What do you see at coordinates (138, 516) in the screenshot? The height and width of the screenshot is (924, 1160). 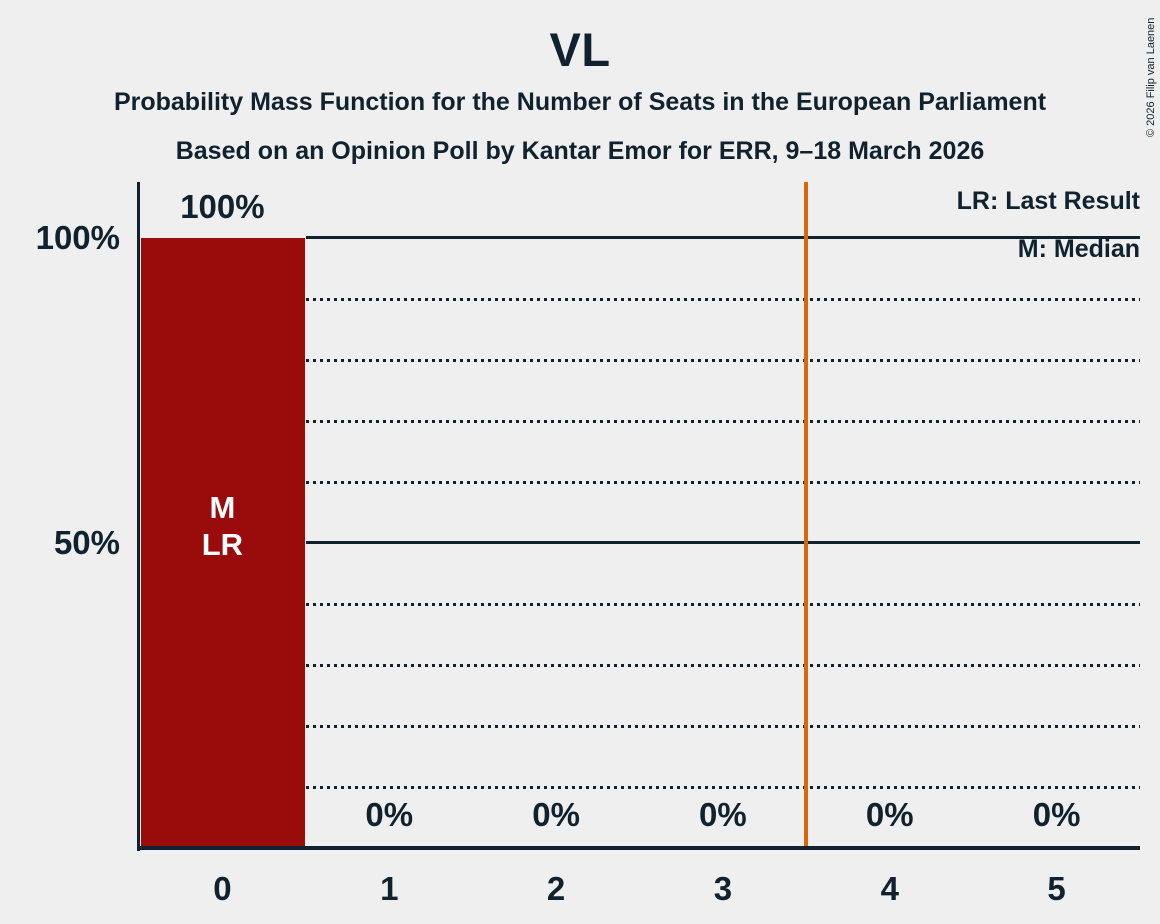 I see `y-axis-line` at bounding box center [138, 516].